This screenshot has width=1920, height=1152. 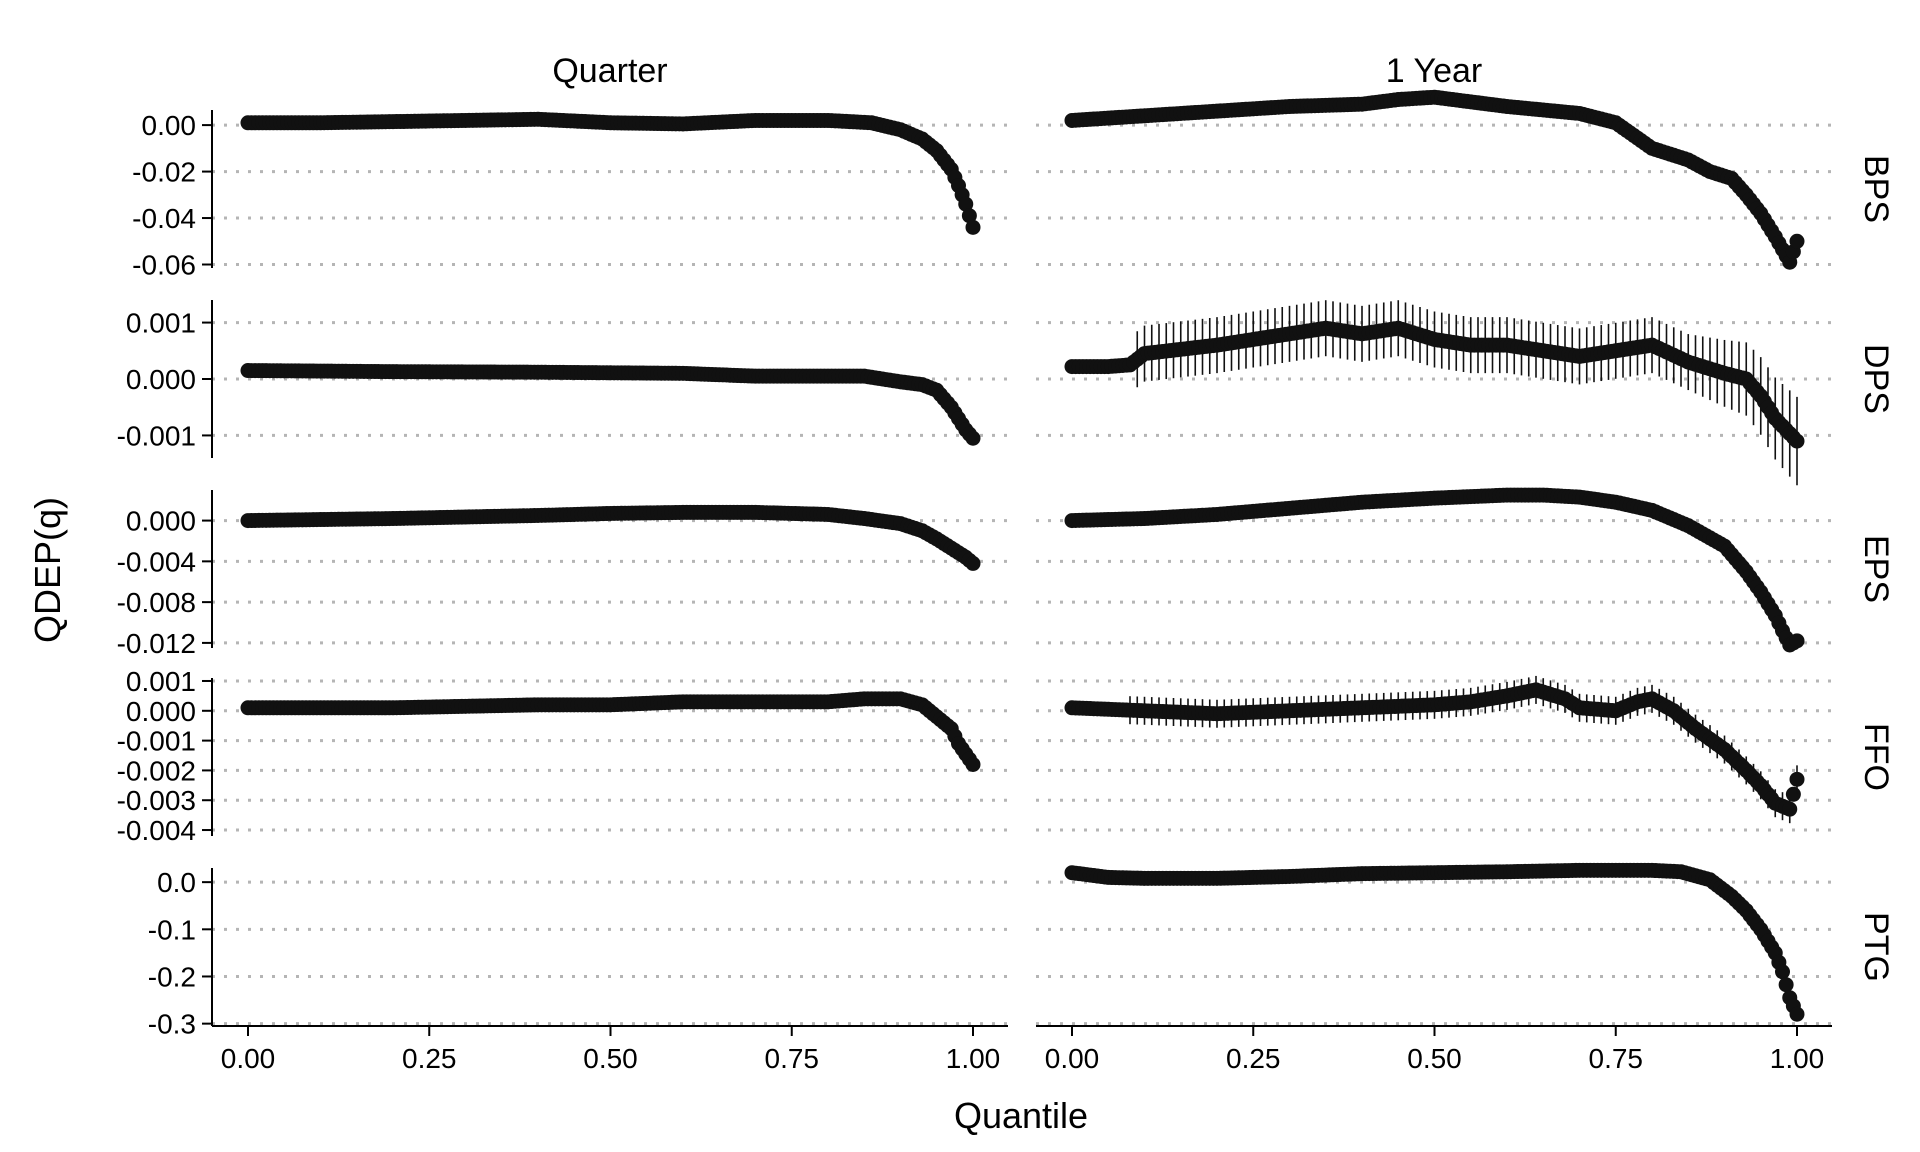 I want to click on row-label-dps: DPS, so click(x=1876, y=379).